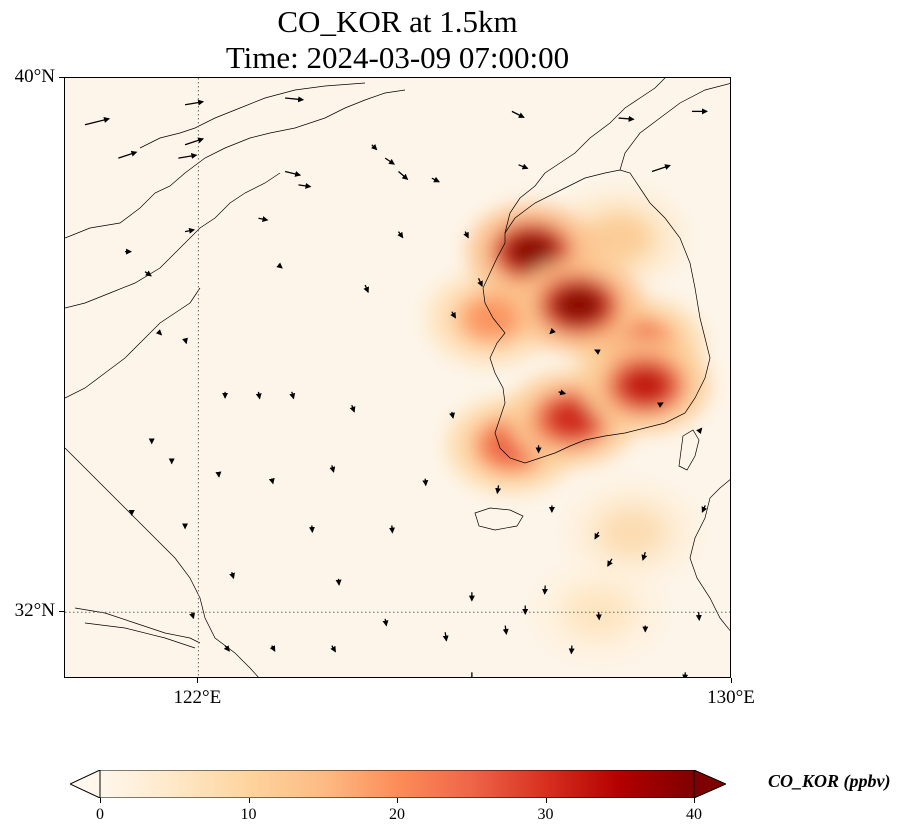  I want to click on colorbar-extend-high, so click(709, 784).